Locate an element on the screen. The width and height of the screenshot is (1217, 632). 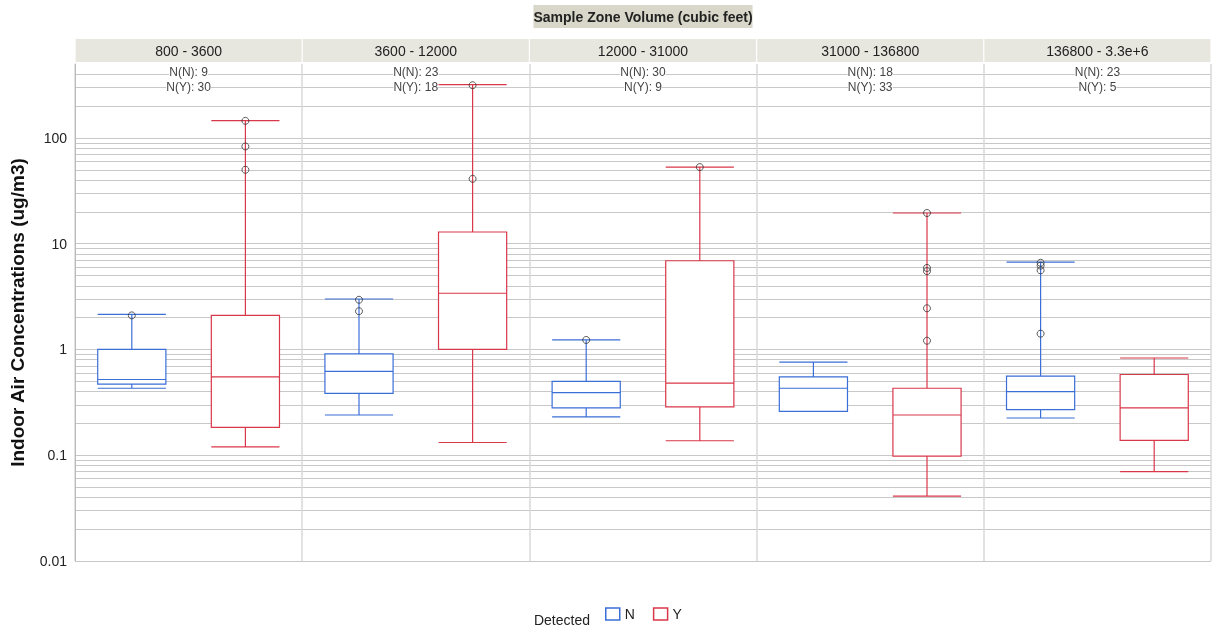
annotation: N(N): 18 is located at coordinates (870, 72).